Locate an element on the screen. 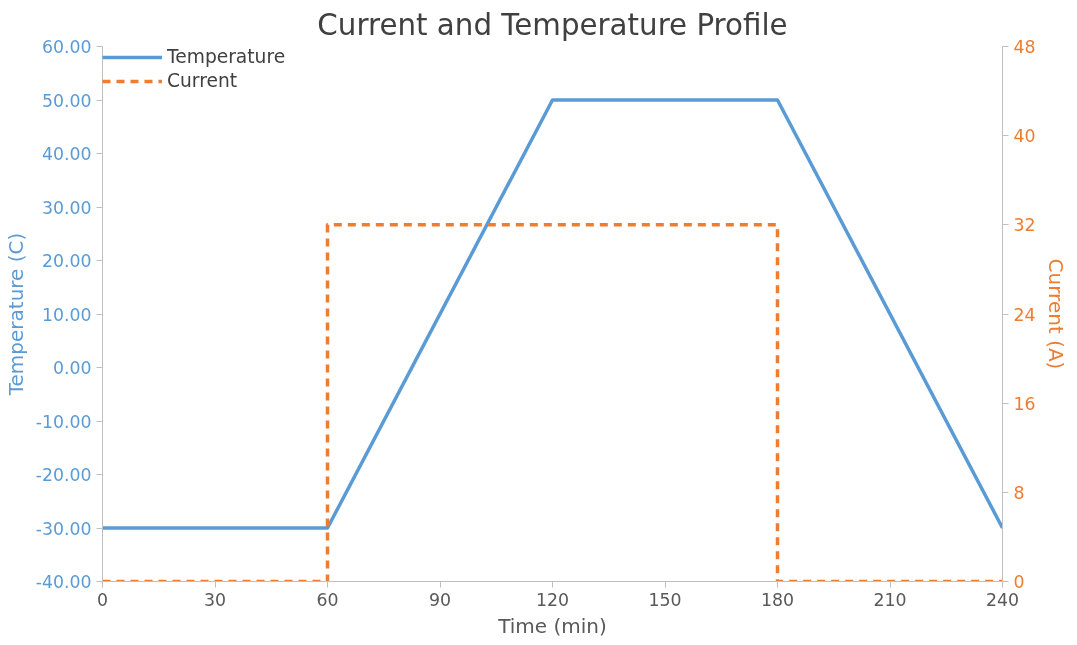  y-tick-label: 60.00 is located at coordinates (66, 47).